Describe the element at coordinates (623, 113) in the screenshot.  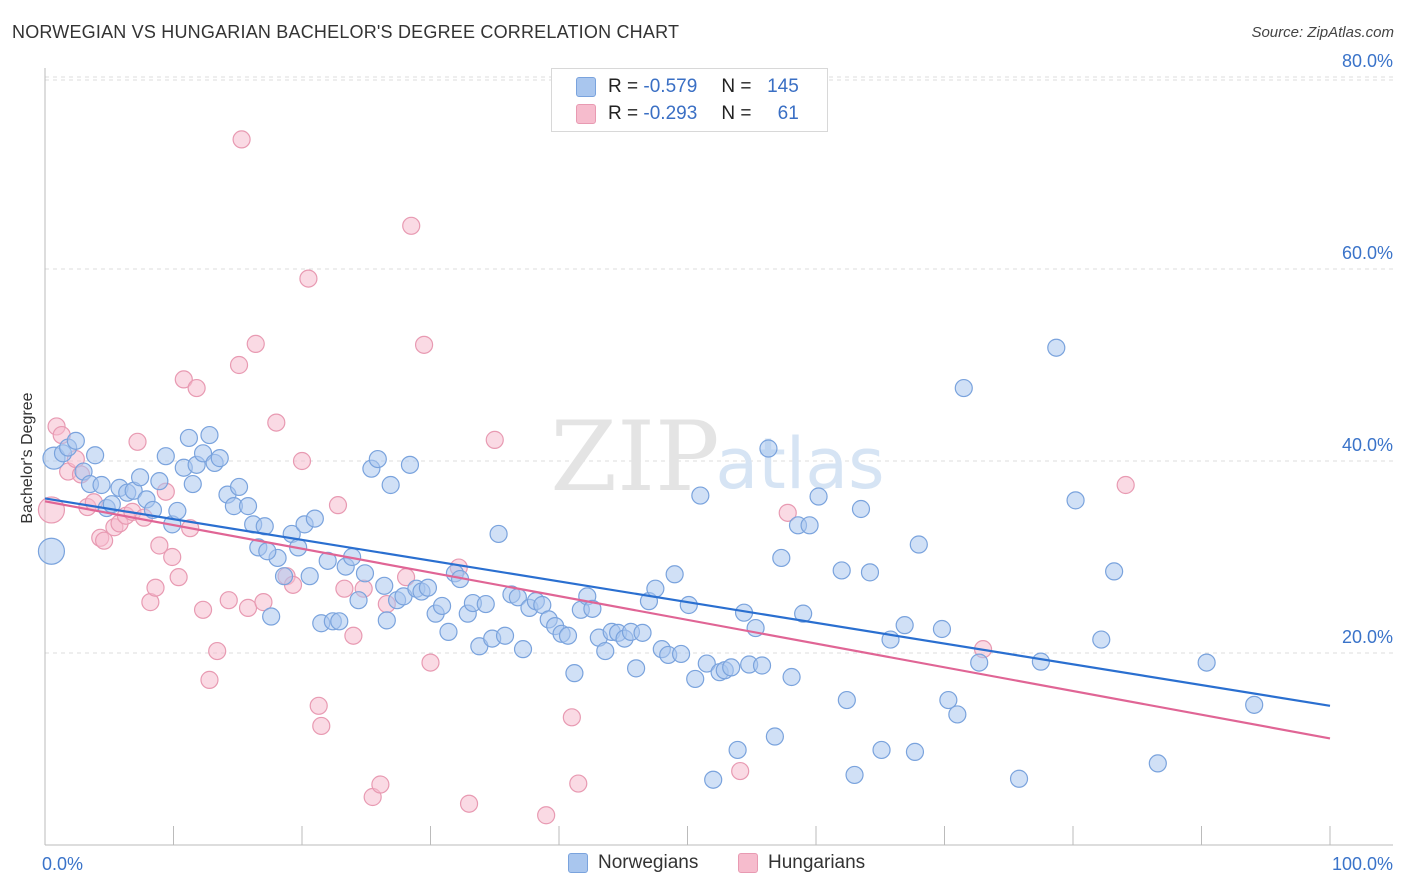
I see `legend-r-label: R =` at that location.